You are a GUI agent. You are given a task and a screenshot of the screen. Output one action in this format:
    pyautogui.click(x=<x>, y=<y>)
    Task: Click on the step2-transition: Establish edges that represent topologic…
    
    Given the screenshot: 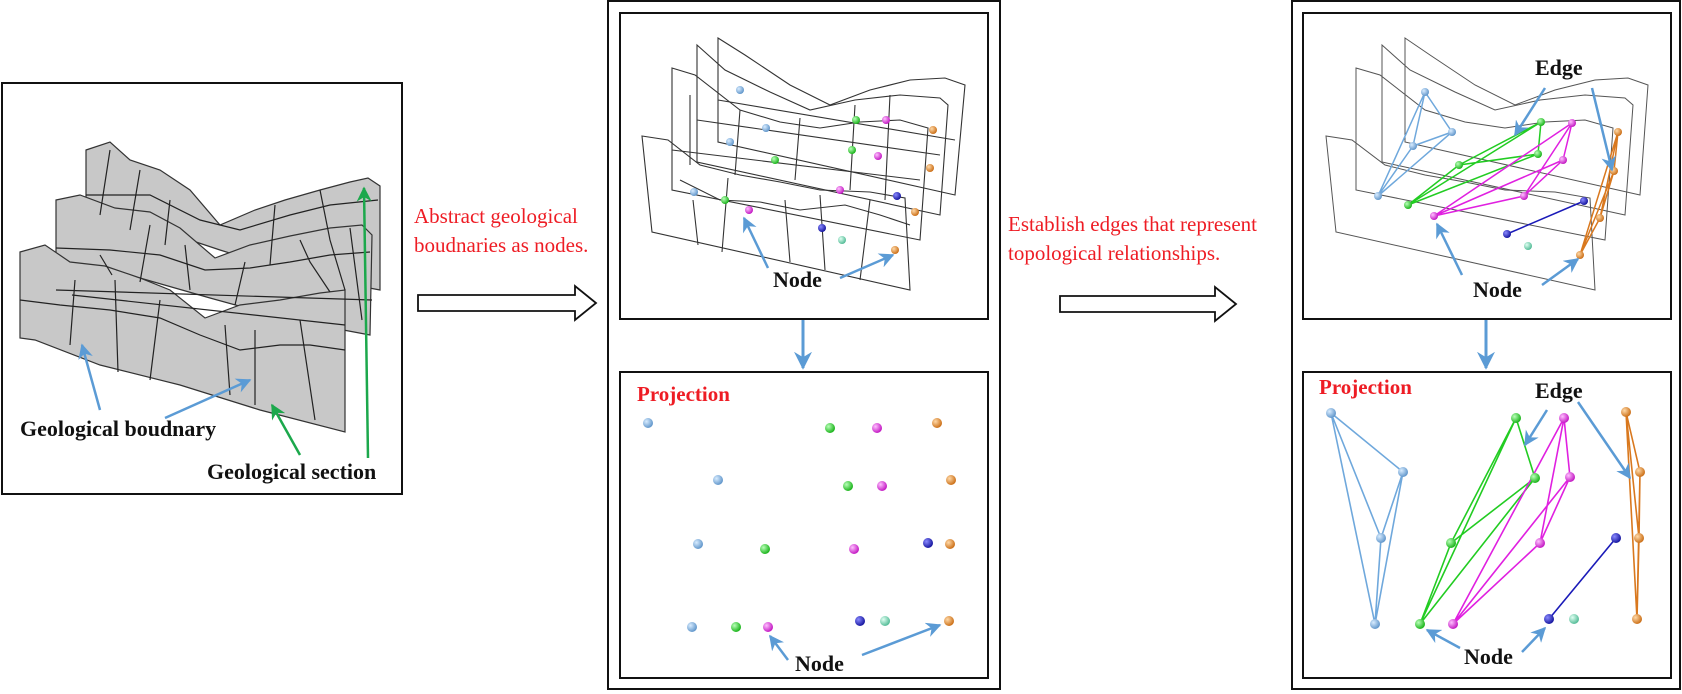 What is the action you would take?
    pyautogui.click(x=1132, y=267)
    